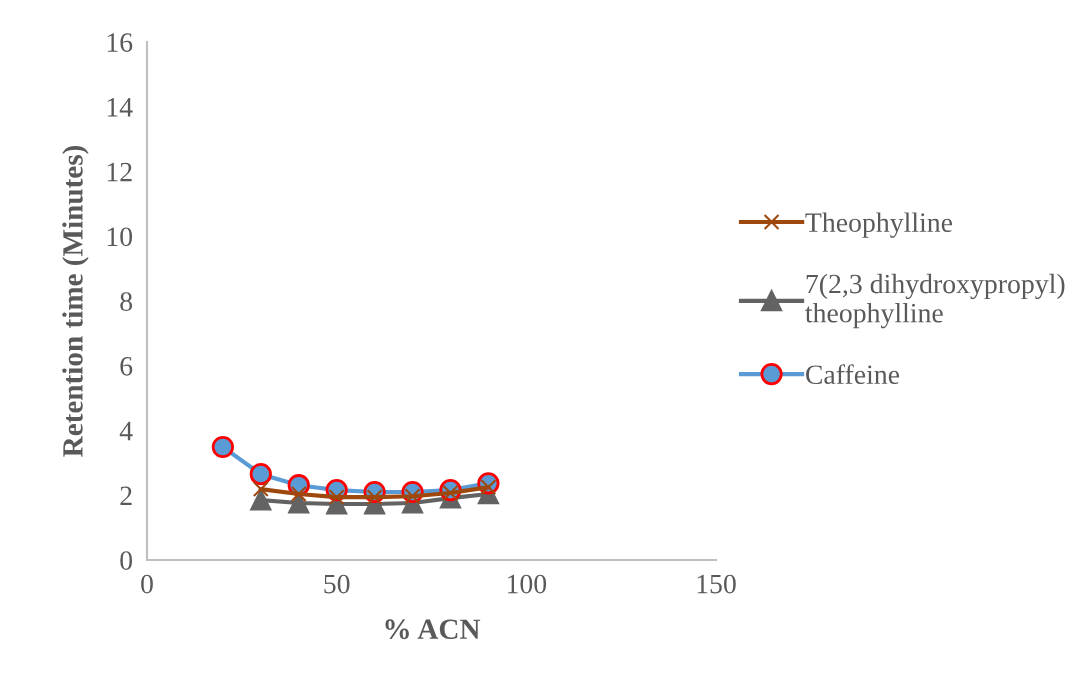 Image resolution: width=1075 pixels, height=688 pixels. I want to click on y-tick-label: 14, so click(120, 107).